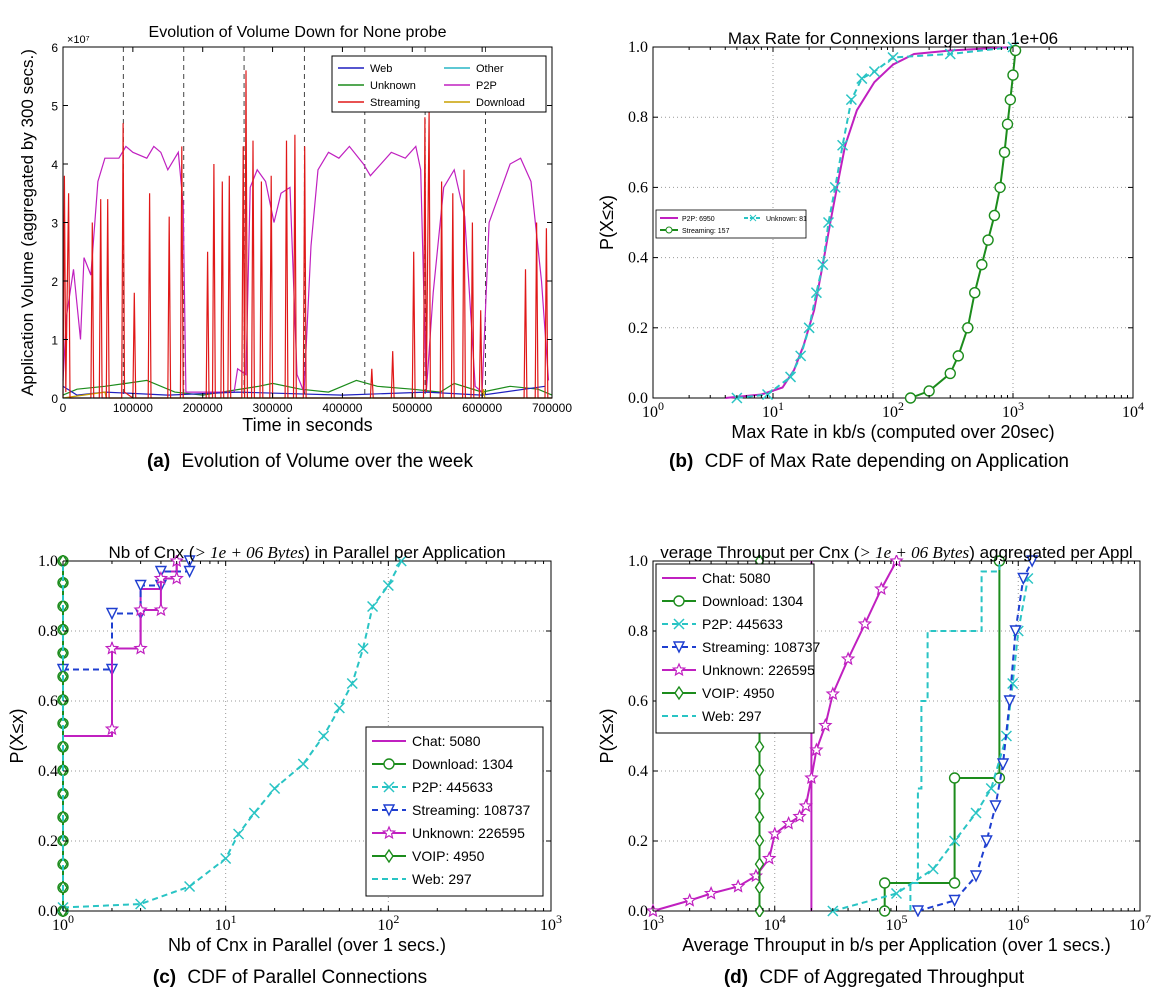 Image resolution: width=1174 pixels, height=999 pixels. I want to click on legend-label: Download: 1304, so click(752, 601).